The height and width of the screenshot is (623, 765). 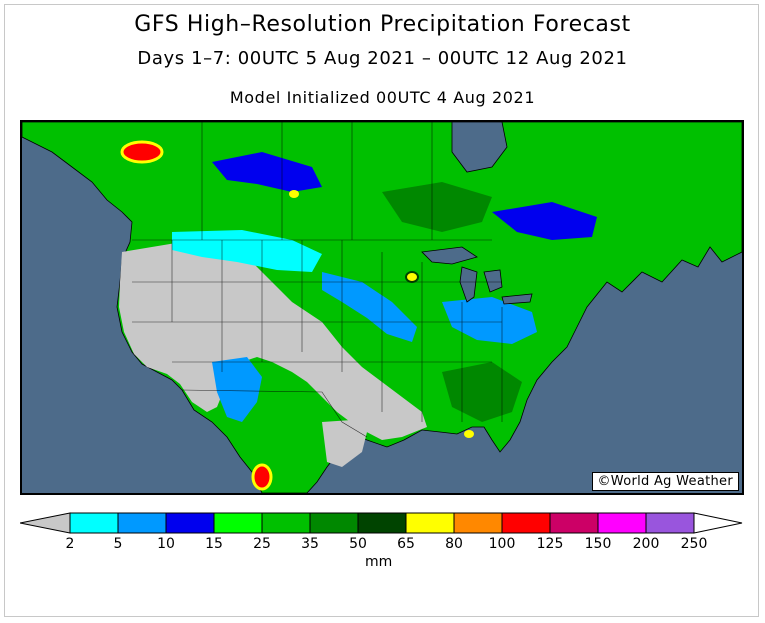 I want to click on colorbar-tick-label: 100, so click(x=502, y=544).